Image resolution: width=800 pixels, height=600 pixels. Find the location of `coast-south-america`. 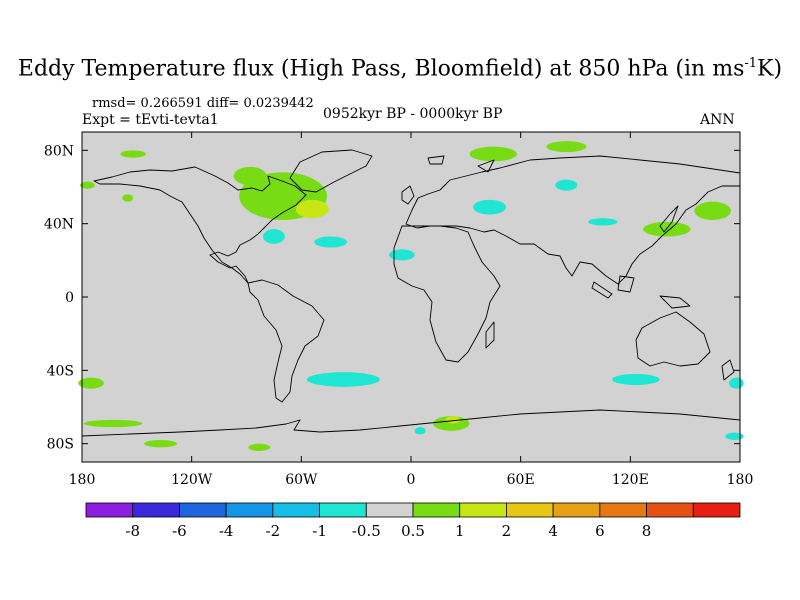

coast-south-america is located at coordinates (286, 341).